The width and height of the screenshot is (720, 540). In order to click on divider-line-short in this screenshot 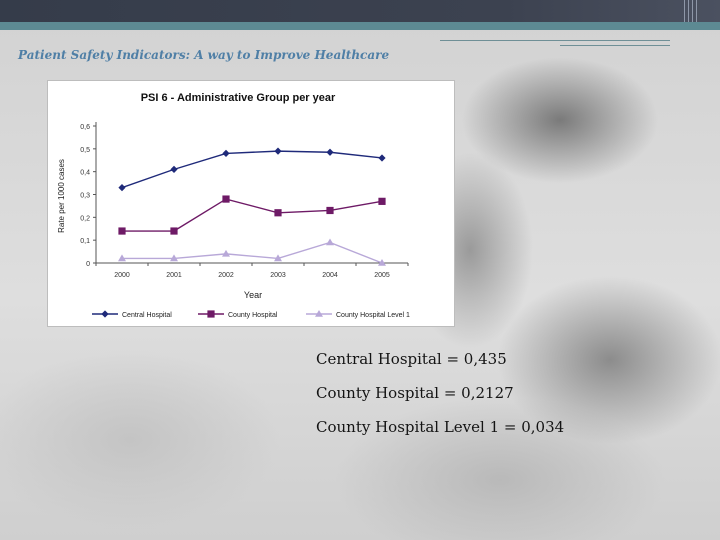, I will do `click(615, 45)`.